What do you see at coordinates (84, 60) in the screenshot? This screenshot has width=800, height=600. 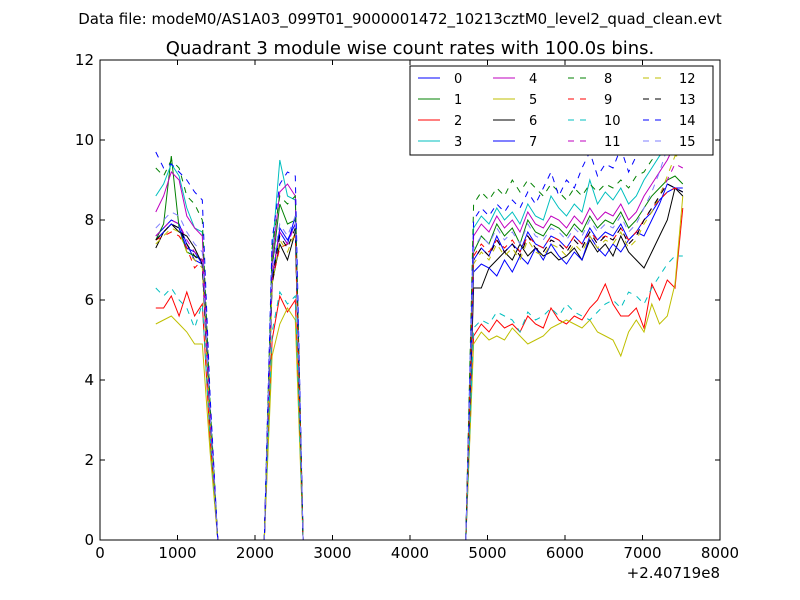 I see `y-tick-label: 12` at bounding box center [84, 60].